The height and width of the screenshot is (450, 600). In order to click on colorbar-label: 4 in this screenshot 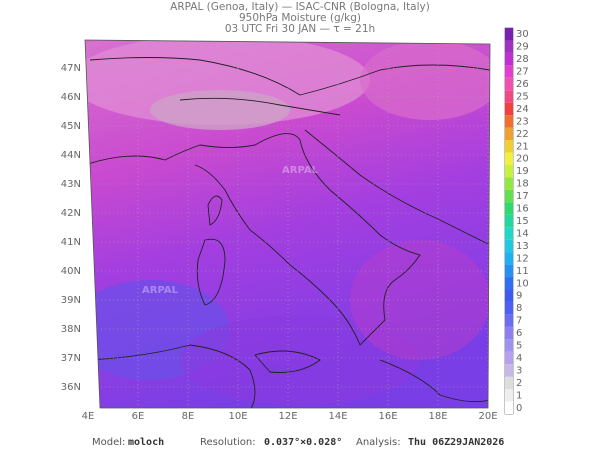, I will do `click(519, 358)`.